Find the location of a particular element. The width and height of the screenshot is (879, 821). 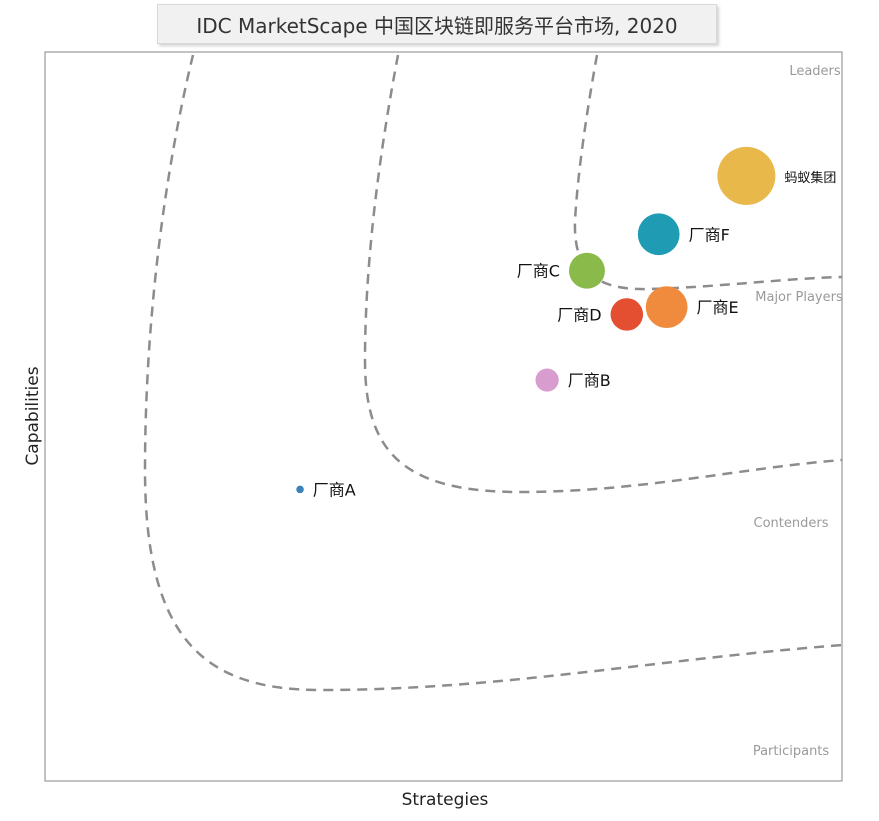

region-label-leaders: Leaders is located at coordinates (815, 71).